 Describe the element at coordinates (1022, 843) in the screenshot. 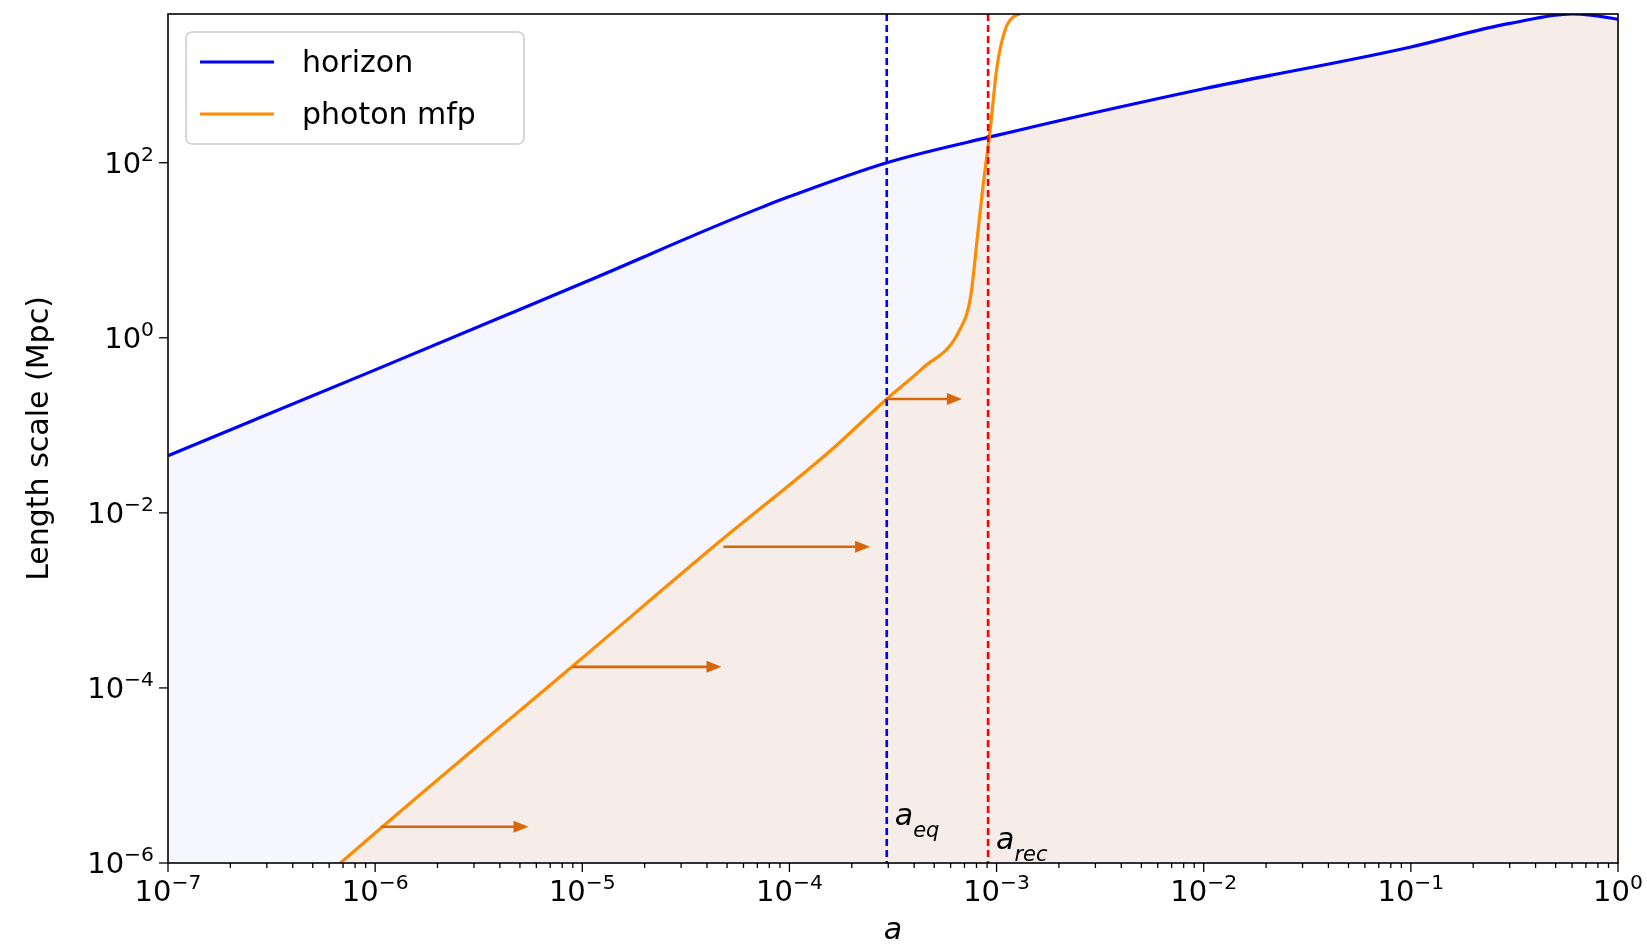

I see `ref-line-label: a$_{rec}$` at that location.